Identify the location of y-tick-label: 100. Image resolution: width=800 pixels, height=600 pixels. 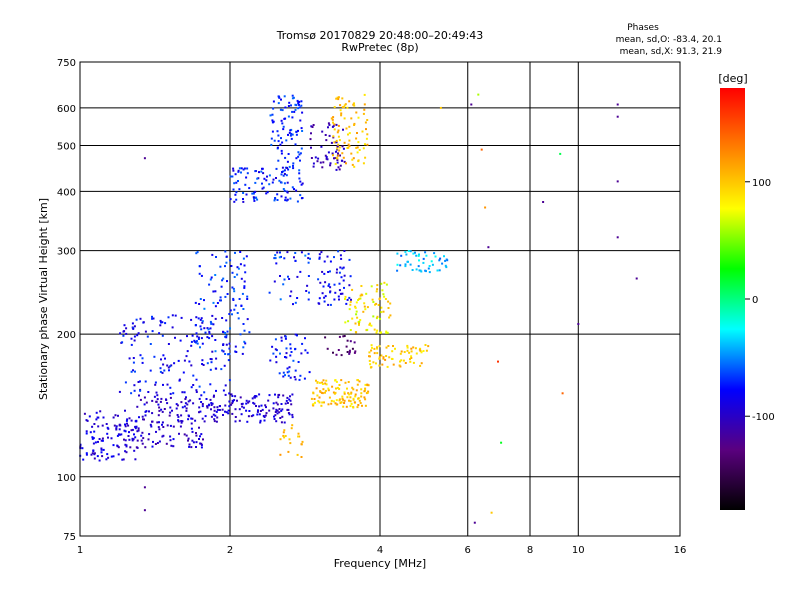
(66, 478).